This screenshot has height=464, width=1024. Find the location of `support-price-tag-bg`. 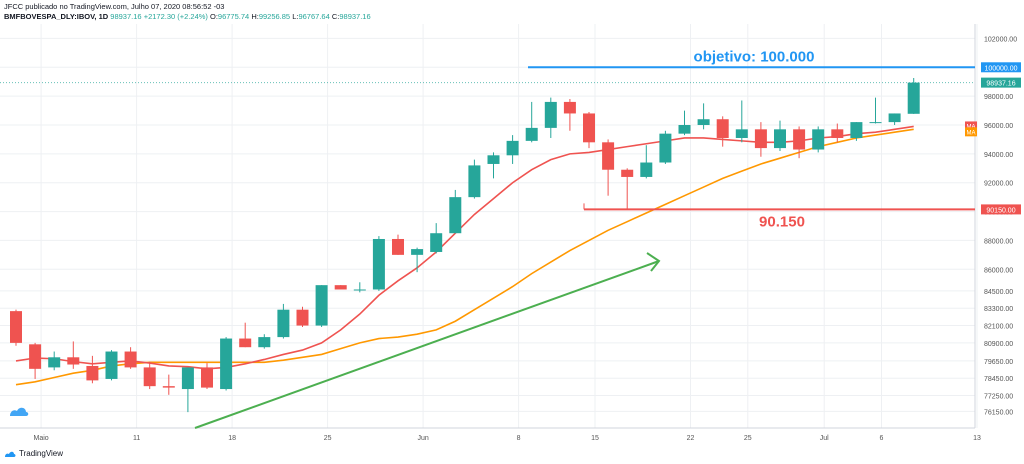

support-price-tag-bg is located at coordinates (1001, 209).